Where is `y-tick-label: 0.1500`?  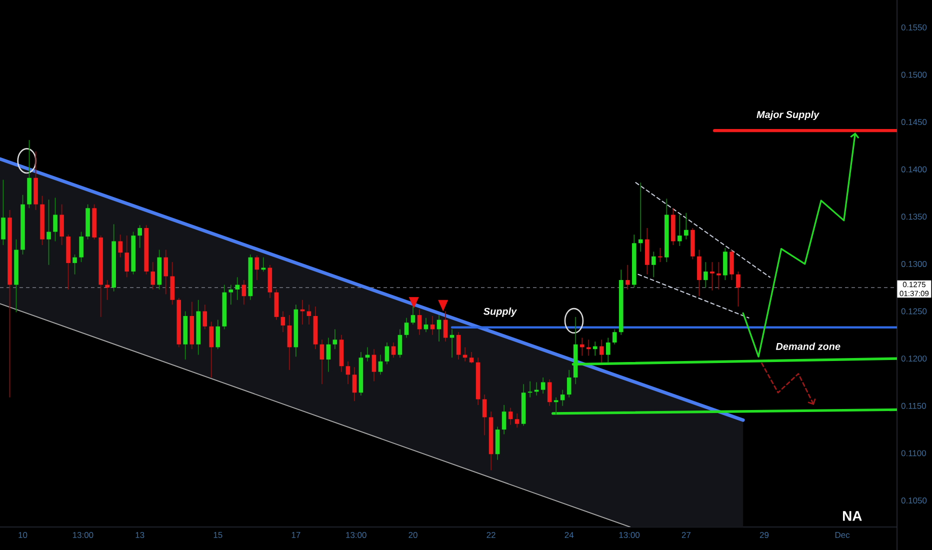
y-tick-label: 0.1500 is located at coordinates (914, 75).